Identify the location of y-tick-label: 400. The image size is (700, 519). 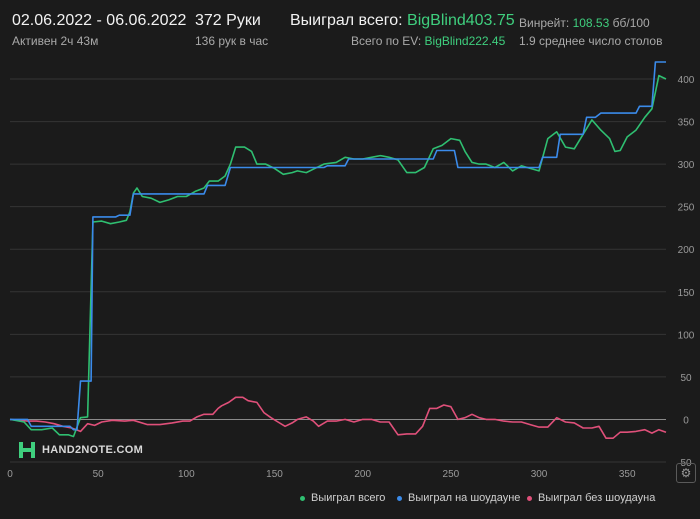
(686, 80).